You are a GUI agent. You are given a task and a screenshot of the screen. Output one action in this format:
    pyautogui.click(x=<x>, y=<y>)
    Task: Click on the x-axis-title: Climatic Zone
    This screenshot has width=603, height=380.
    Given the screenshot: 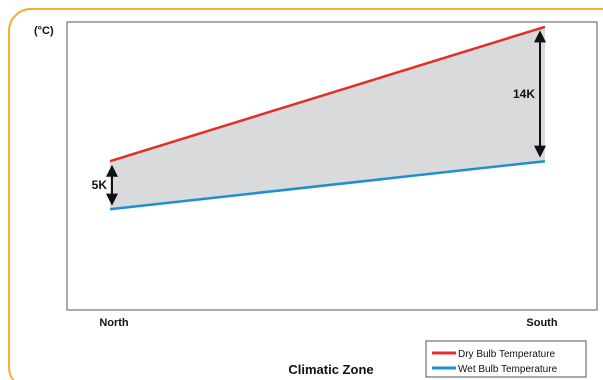 What is the action you would take?
    pyautogui.click(x=330, y=369)
    